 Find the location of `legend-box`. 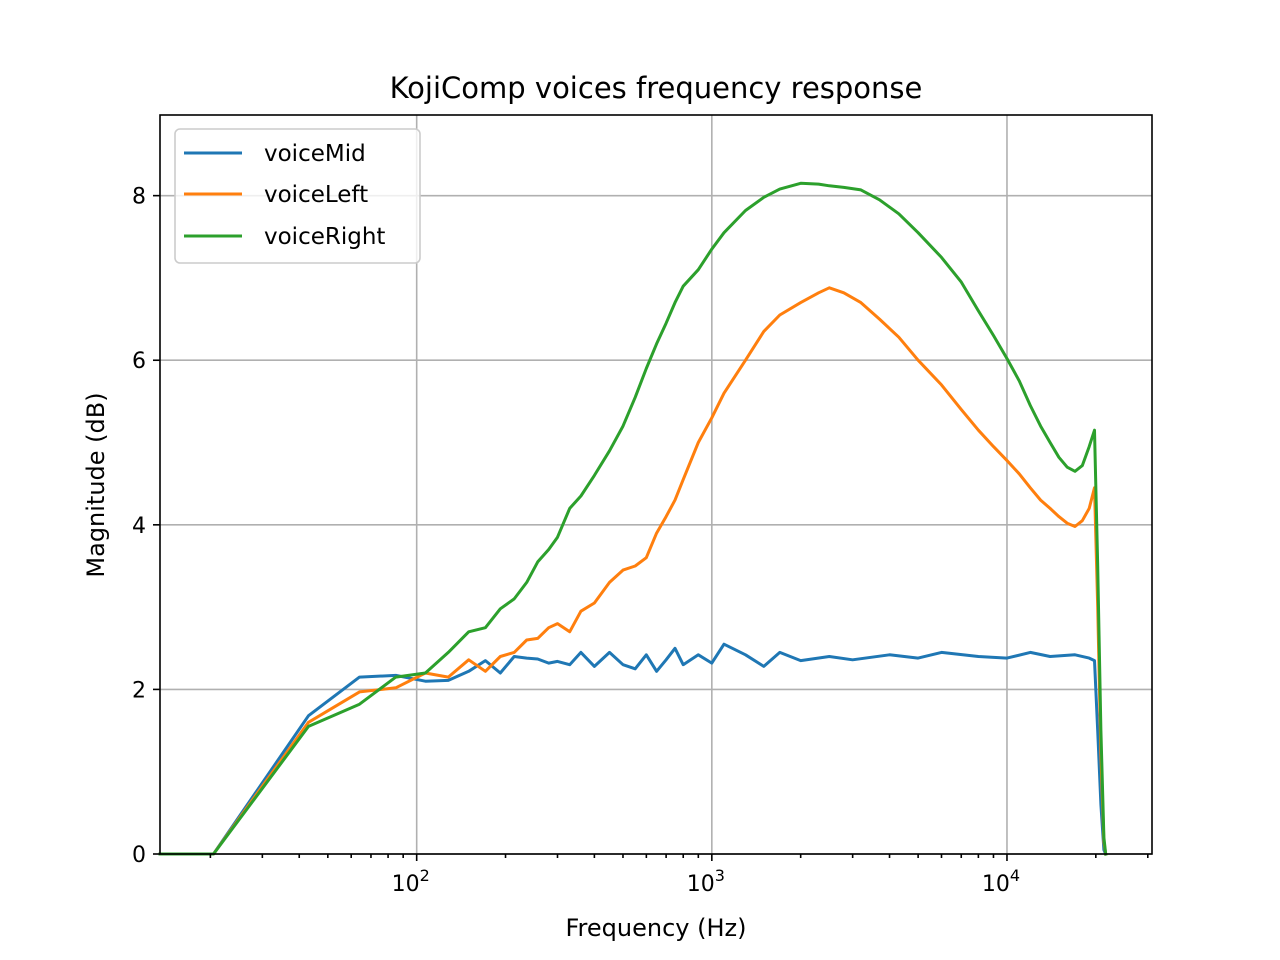

legend-box is located at coordinates (297, 196).